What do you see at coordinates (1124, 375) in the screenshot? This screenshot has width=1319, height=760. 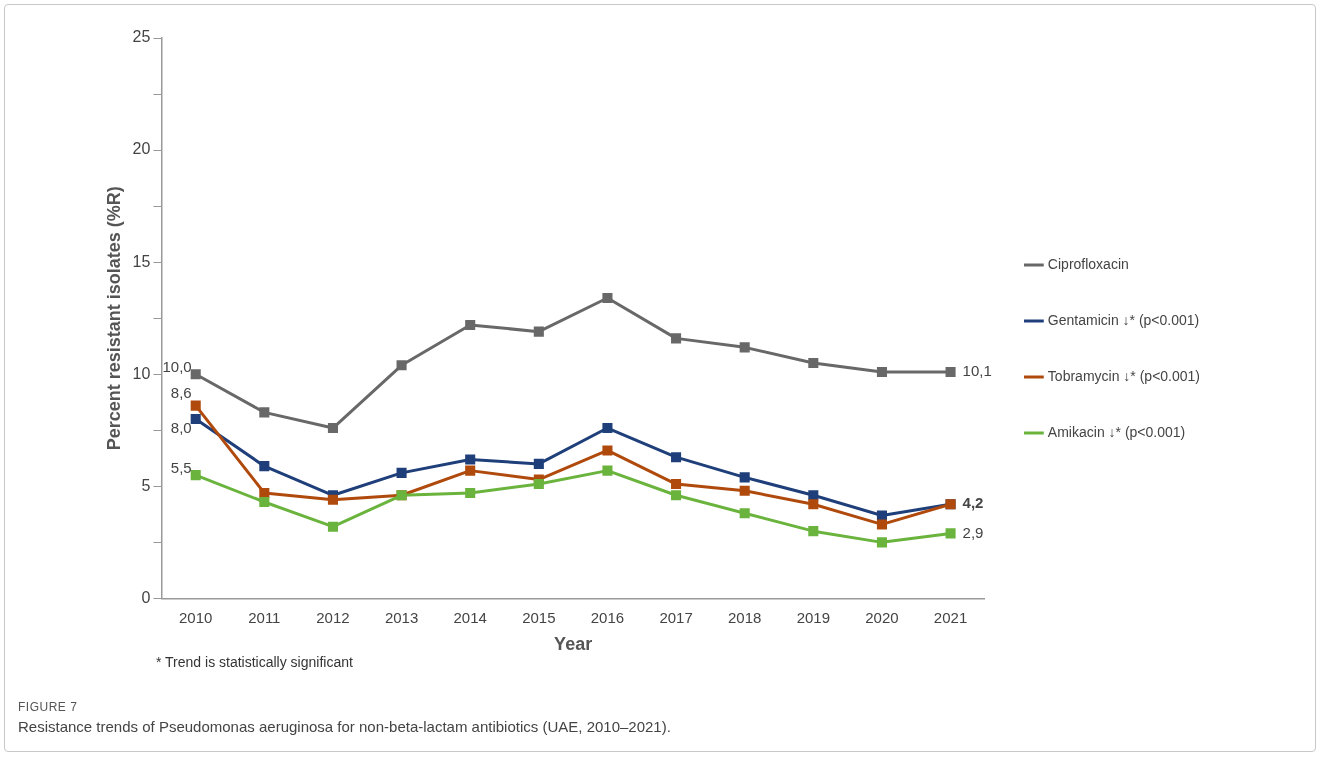 I see `legend-label: Tobramycin ↓* (p<0.001)` at bounding box center [1124, 375].